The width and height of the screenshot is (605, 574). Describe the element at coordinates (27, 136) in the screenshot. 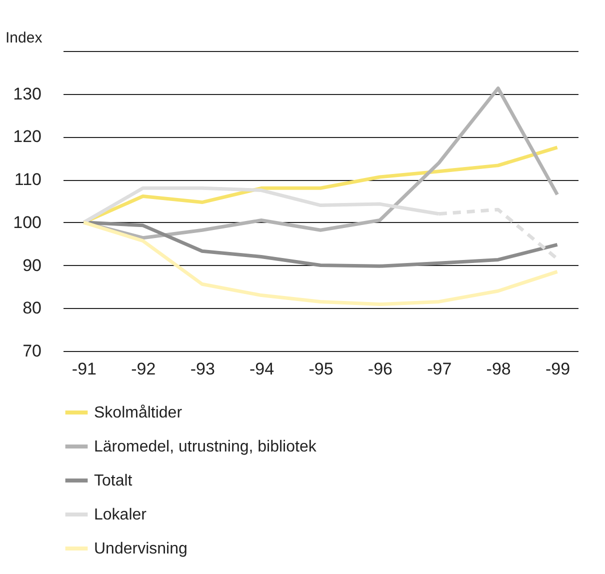

I see `y-tick-label: 120` at that location.